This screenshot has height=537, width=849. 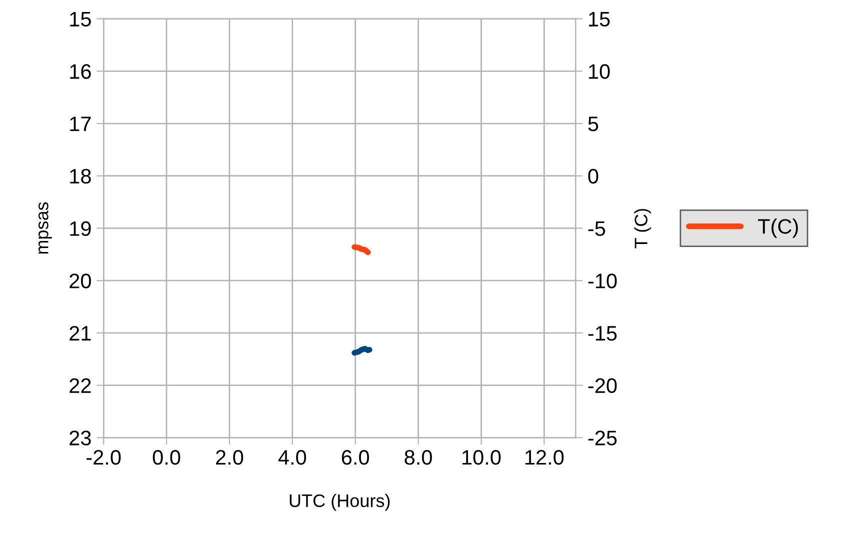 I want to click on y2-tick-label: -20, so click(x=602, y=386).